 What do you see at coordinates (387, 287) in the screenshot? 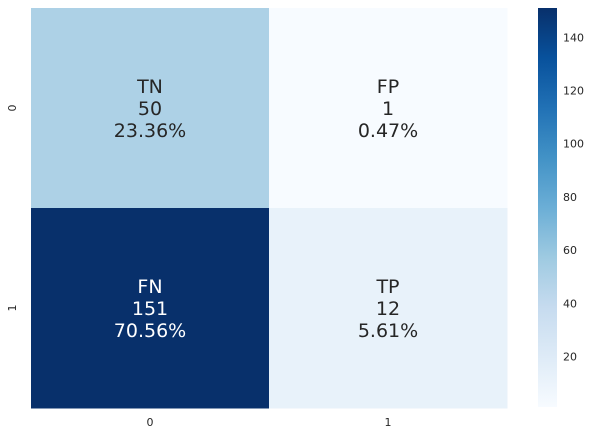
I see `cell-tp-name: TP` at bounding box center [387, 287].